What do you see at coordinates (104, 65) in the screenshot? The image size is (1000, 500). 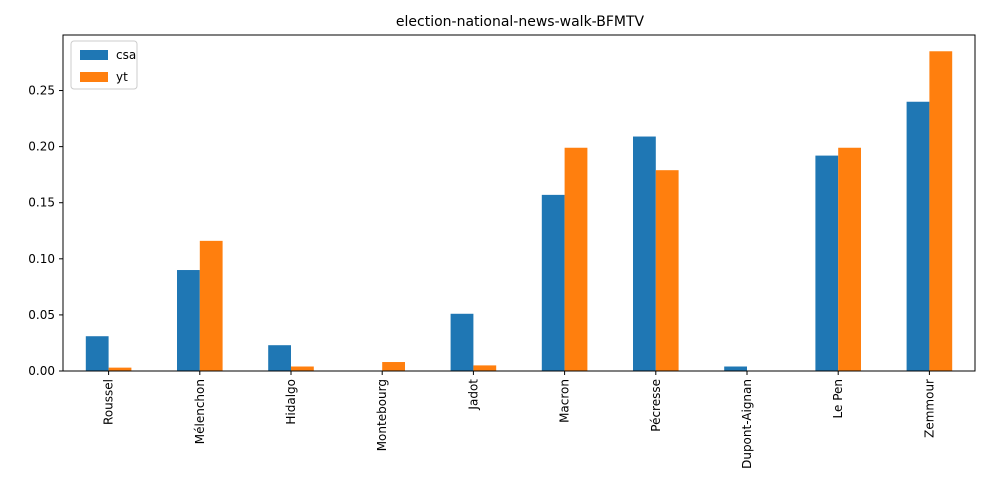 I see `legend: csa yt` at bounding box center [104, 65].